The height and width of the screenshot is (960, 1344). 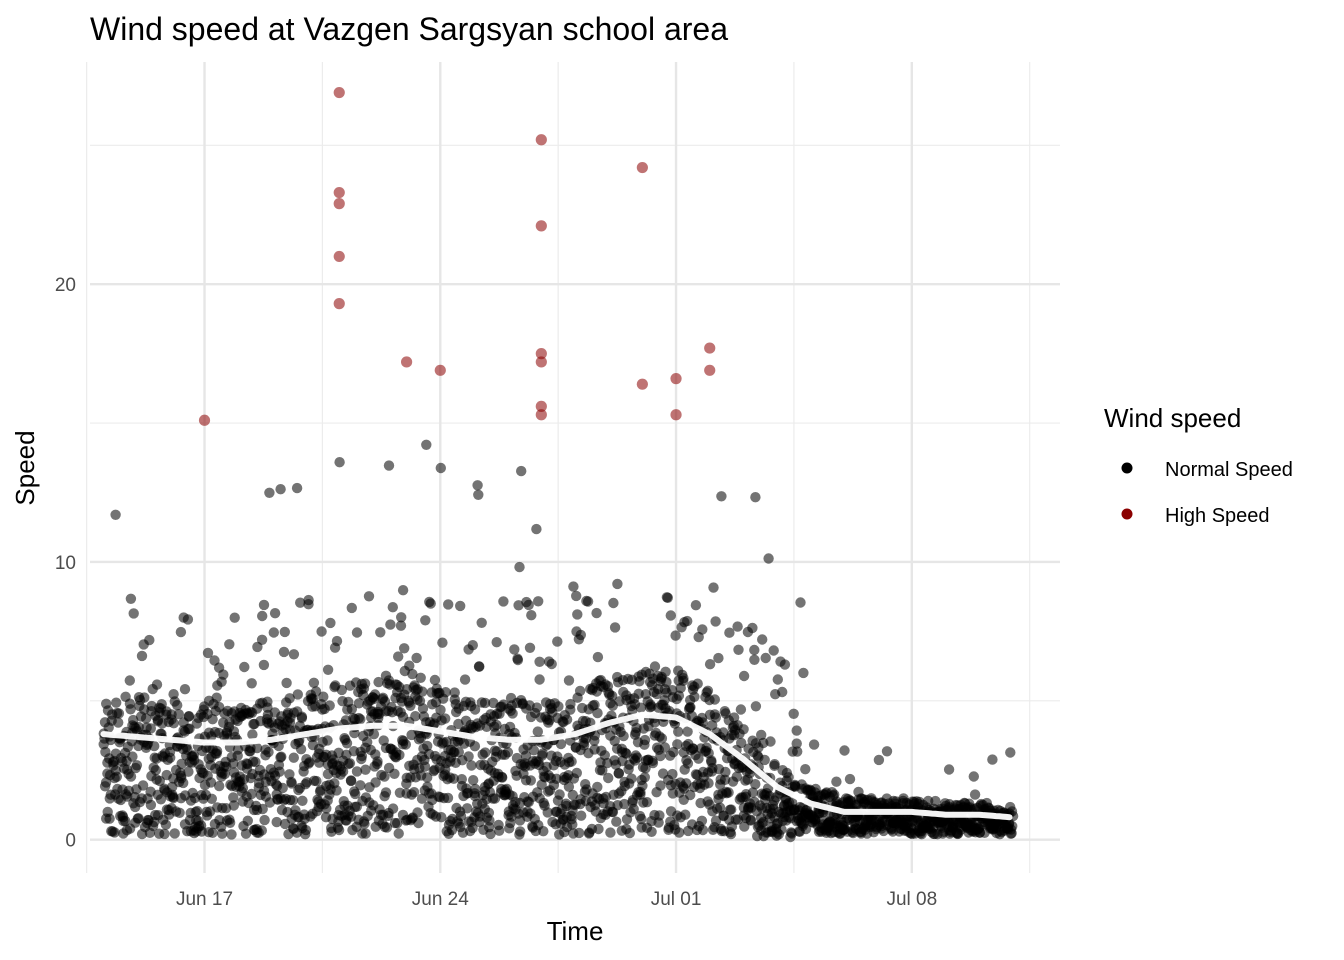 I want to click on x-tick-label: Jun 17, so click(x=204, y=899).